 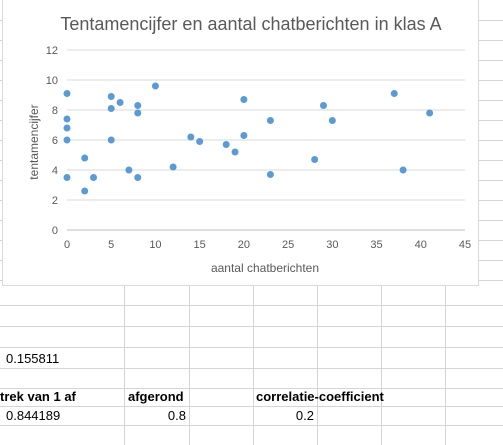 What do you see at coordinates (33, 415) in the screenshot?
I see `cell-value-subtracted: 0.844189` at bounding box center [33, 415].